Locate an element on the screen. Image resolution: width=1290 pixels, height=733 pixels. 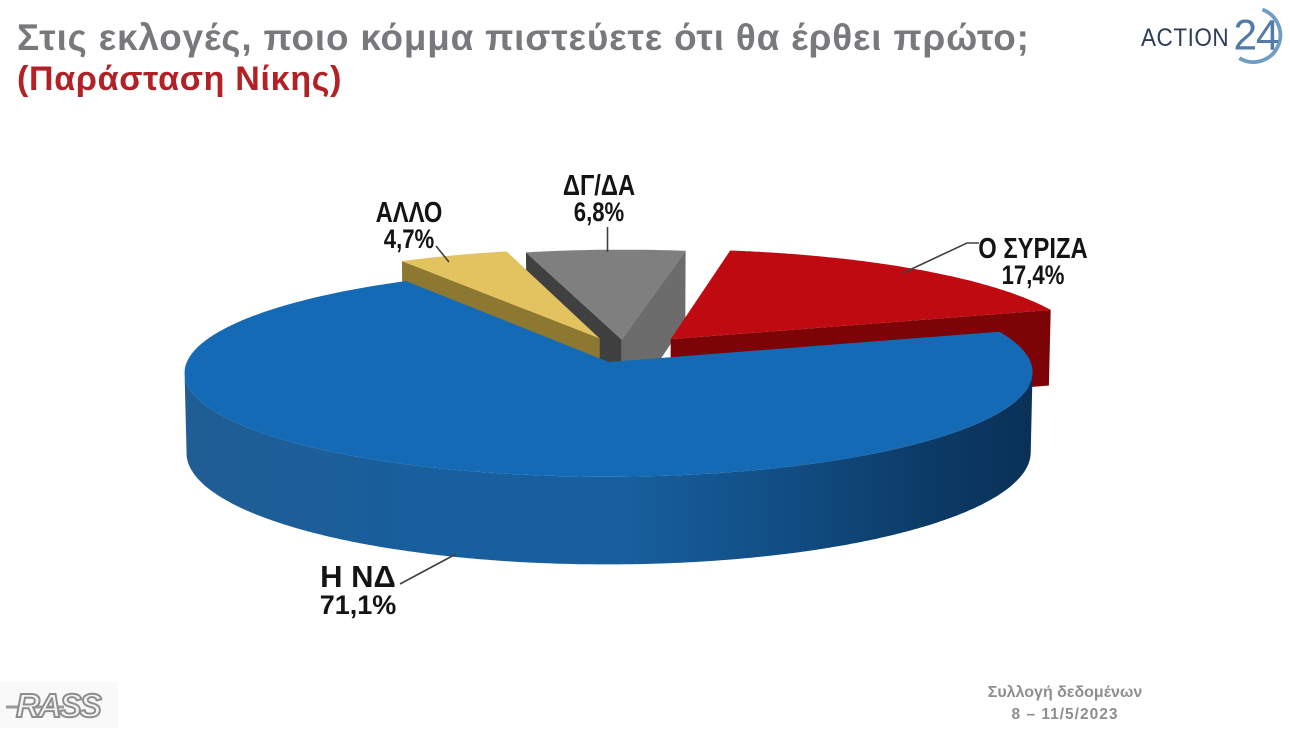
svg-text: RASS is located at coordinates (59, 705).